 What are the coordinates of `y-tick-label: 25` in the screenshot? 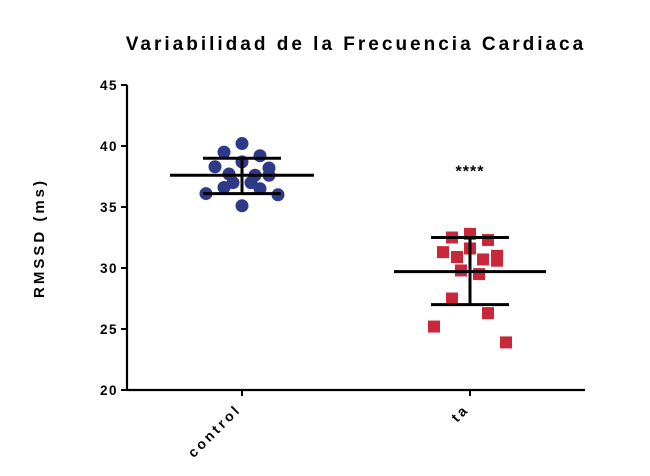 It's located at (109, 329).